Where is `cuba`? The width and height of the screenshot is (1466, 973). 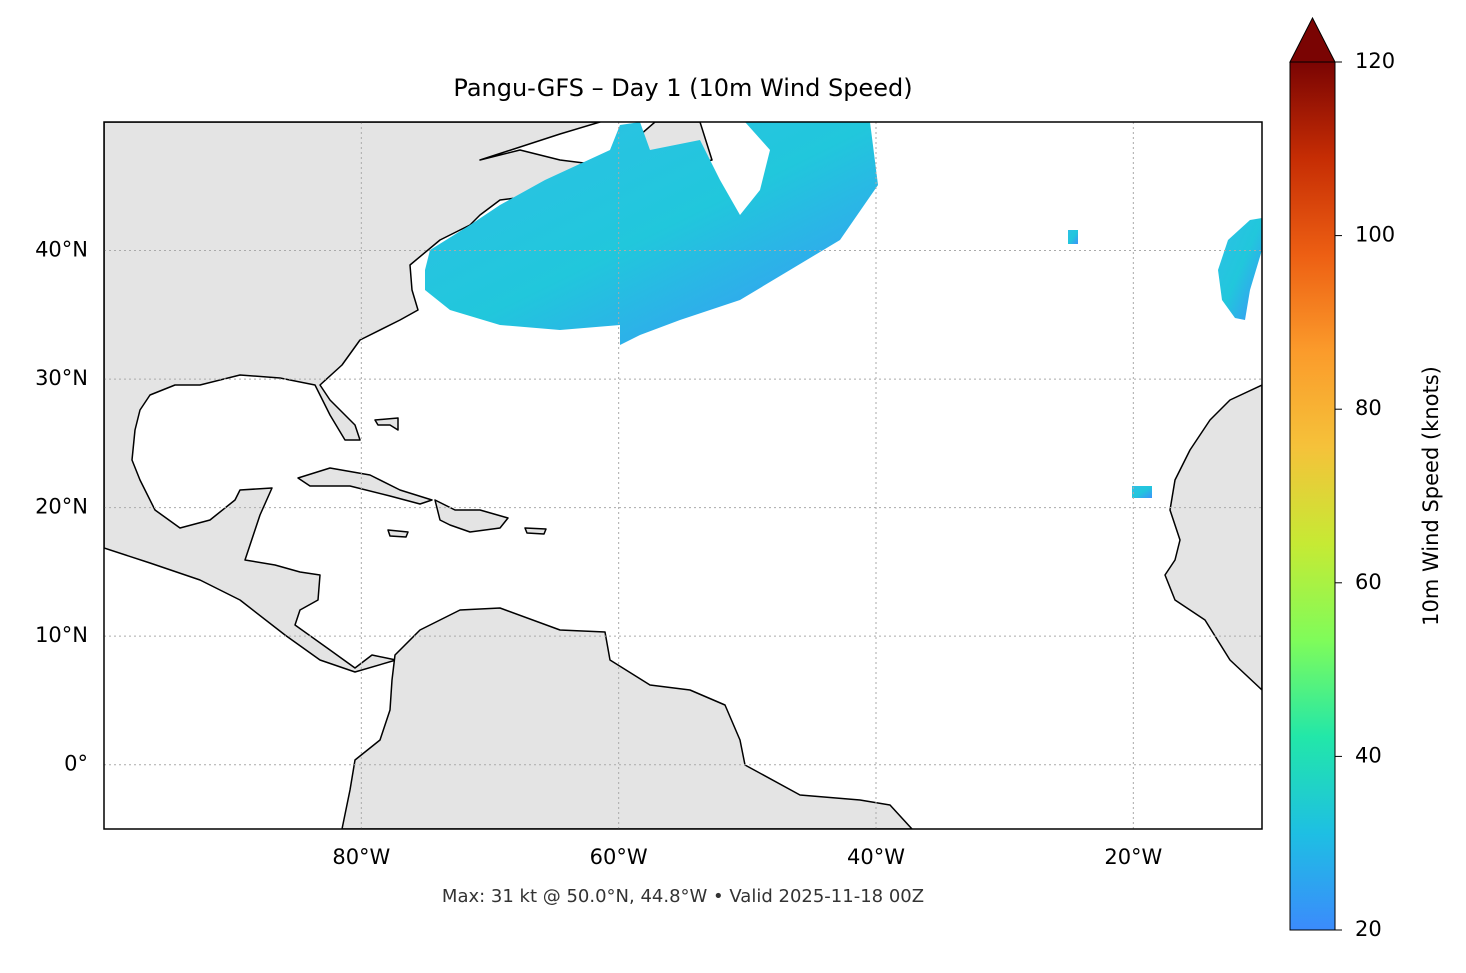 cuba is located at coordinates (365, 486).